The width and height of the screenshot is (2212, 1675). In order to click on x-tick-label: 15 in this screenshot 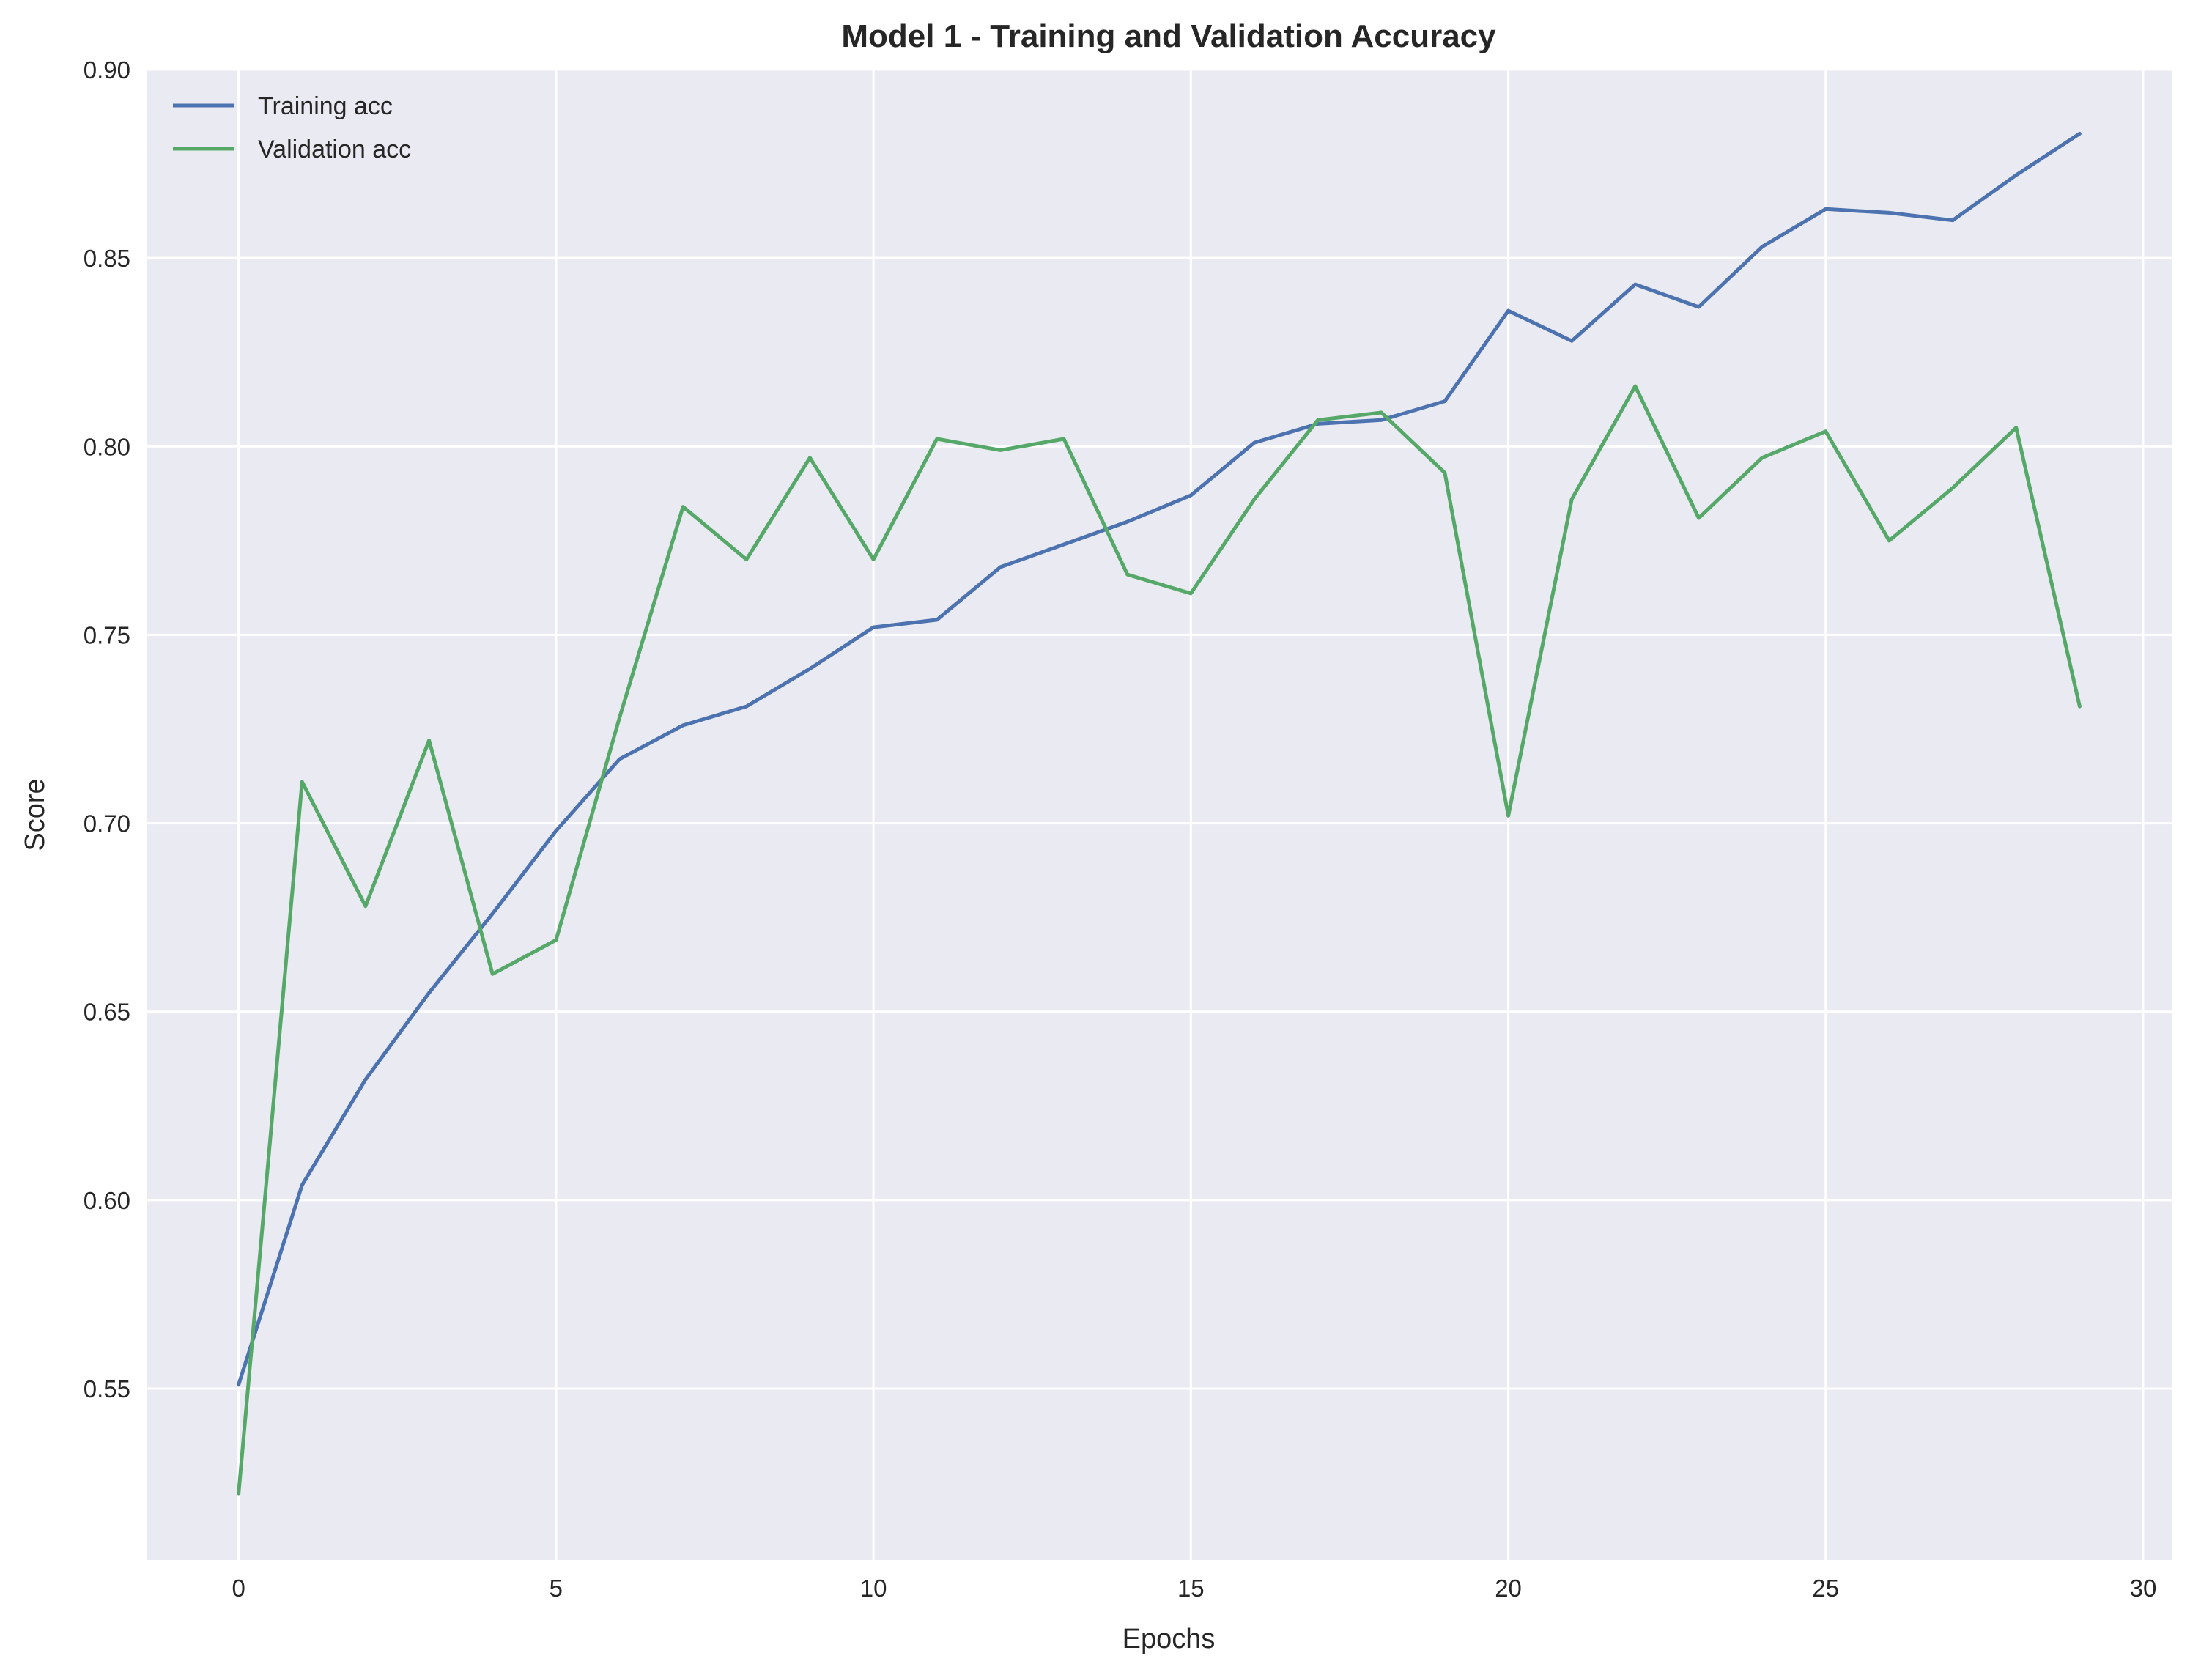, I will do `click(1191, 1588)`.